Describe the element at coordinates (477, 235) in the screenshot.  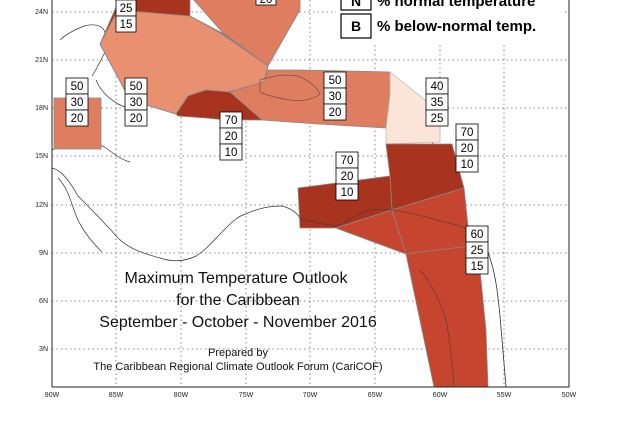
I see `prob-value: 60` at that location.